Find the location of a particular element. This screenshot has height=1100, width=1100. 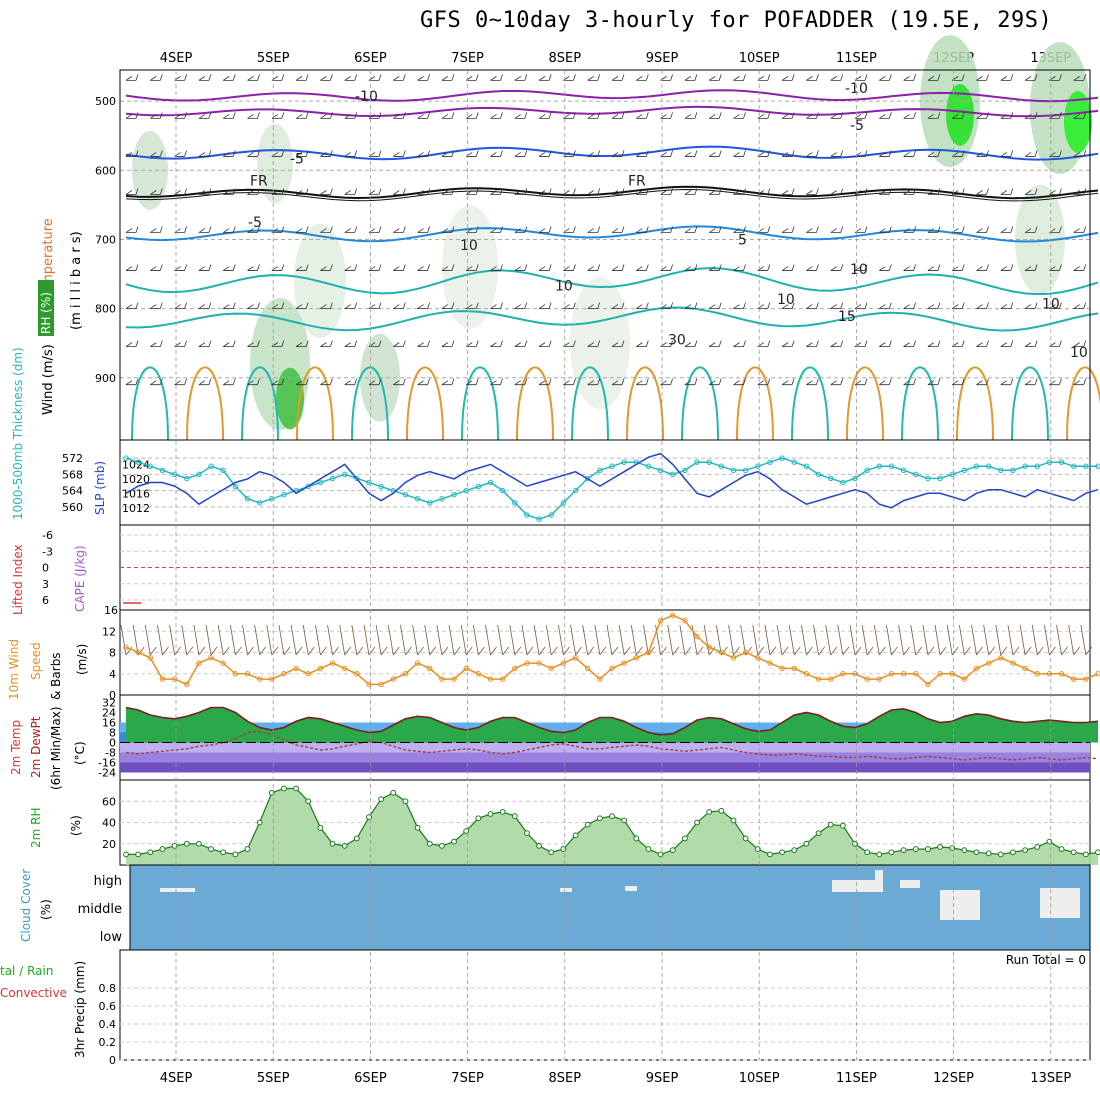

rh-tick: 20 is located at coordinates (109, 844).